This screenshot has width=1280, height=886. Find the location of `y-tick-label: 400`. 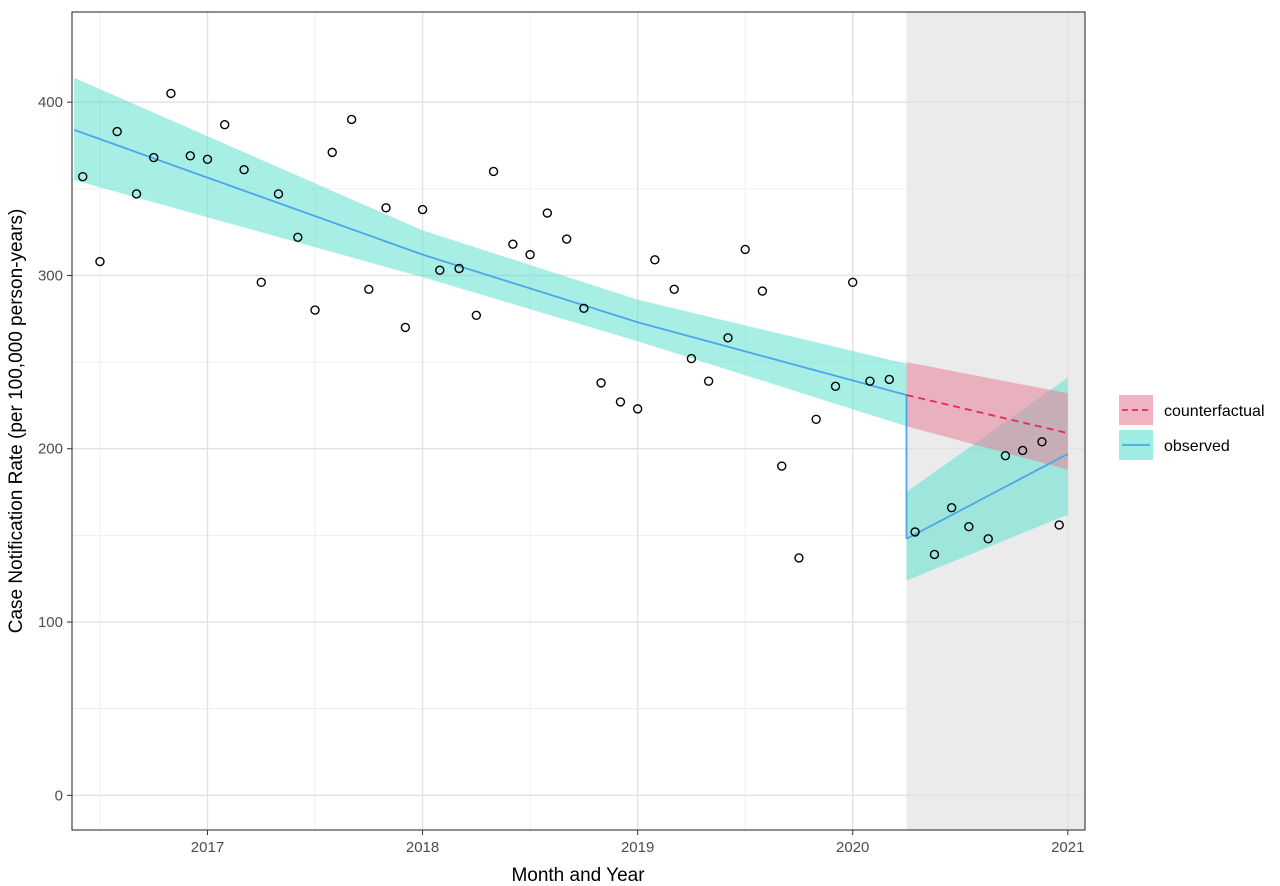

y-tick-label: 400 is located at coordinates (50, 102).